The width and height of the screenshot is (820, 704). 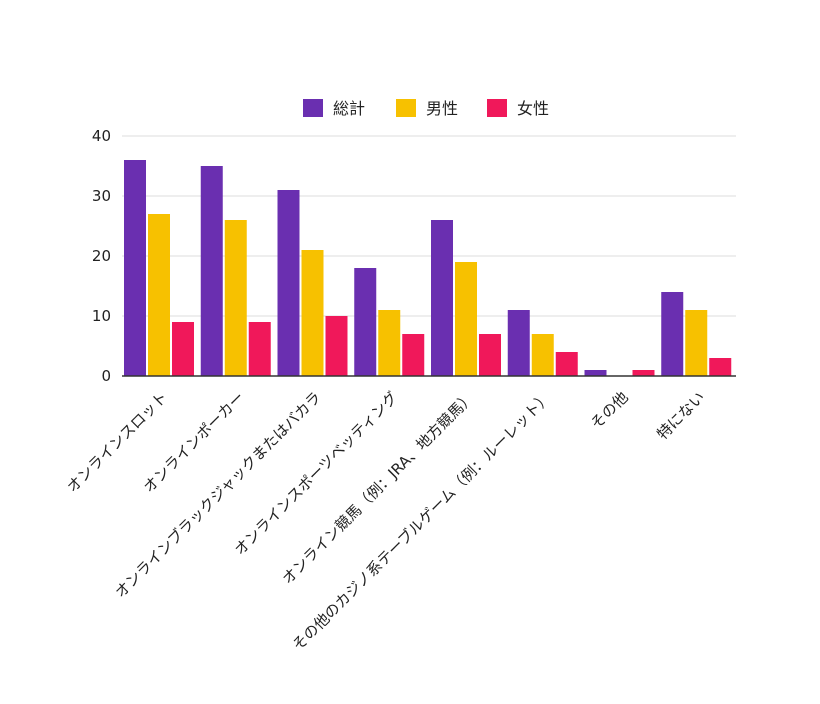 What do you see at coordinates (106, 376) in the screenshot?
I see `y-tick-label: 0` at bounding box center [106, 376].